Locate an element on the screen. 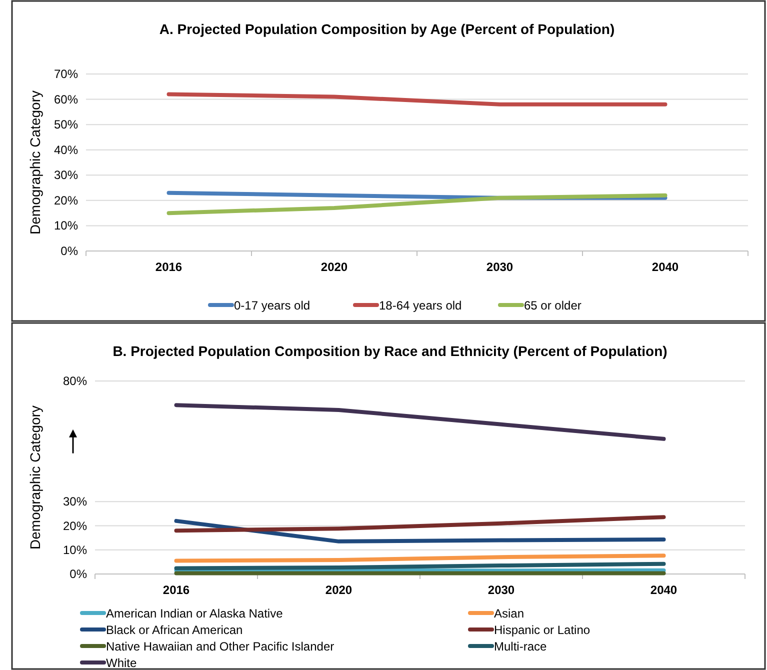  y-tick-label: 50% is located at coordinates (66, 125).